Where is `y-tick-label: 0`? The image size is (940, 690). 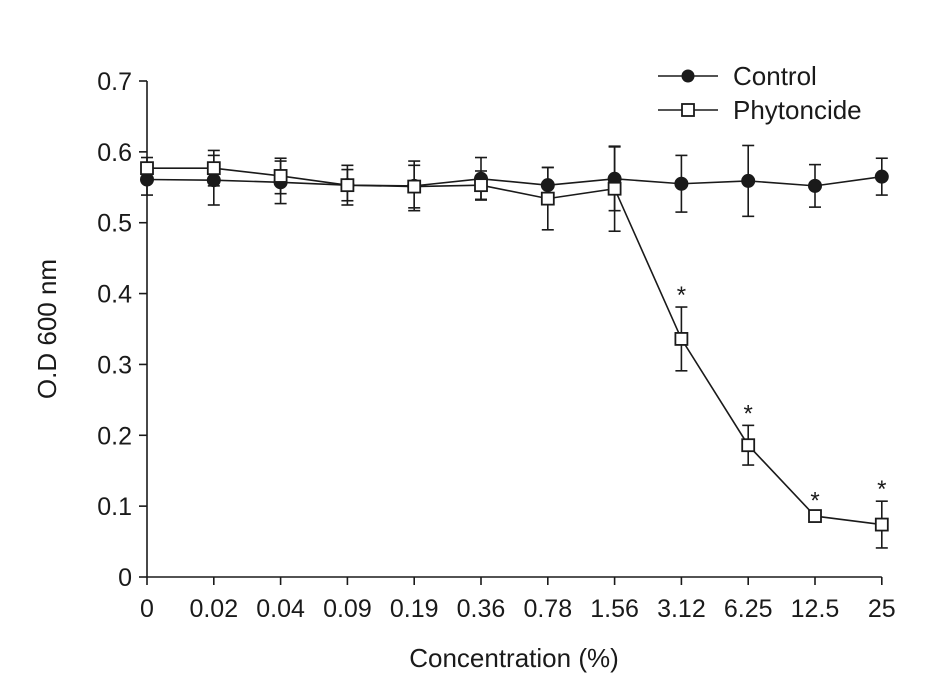
y-tick-label: 0 is located at coordinates (125, 578).